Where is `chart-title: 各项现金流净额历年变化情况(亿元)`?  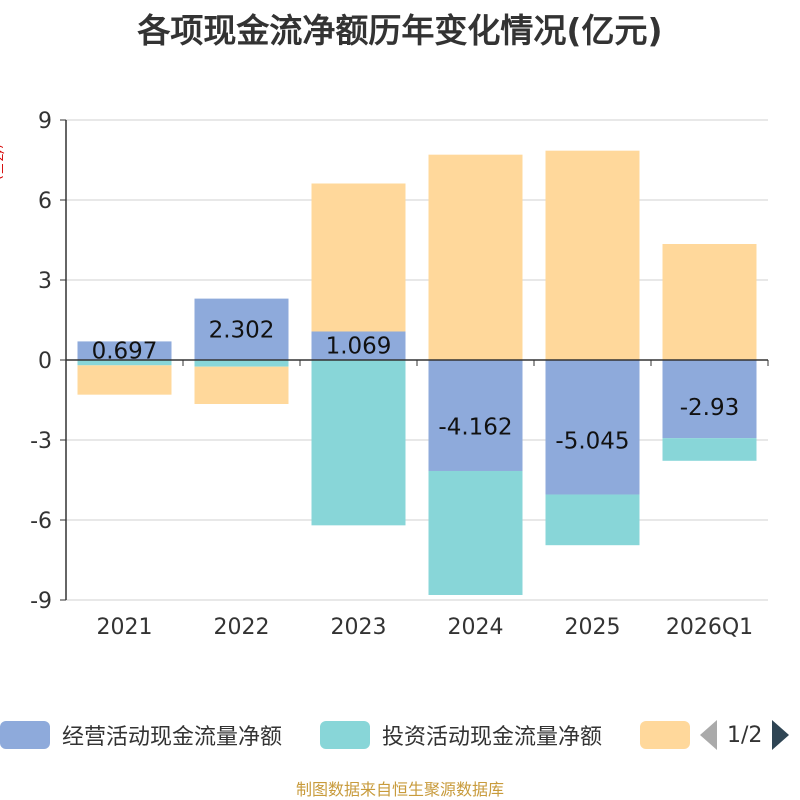 chart-title: 各项现金流净额历年变化情况(亿元) is located at coordinates (400, 30).